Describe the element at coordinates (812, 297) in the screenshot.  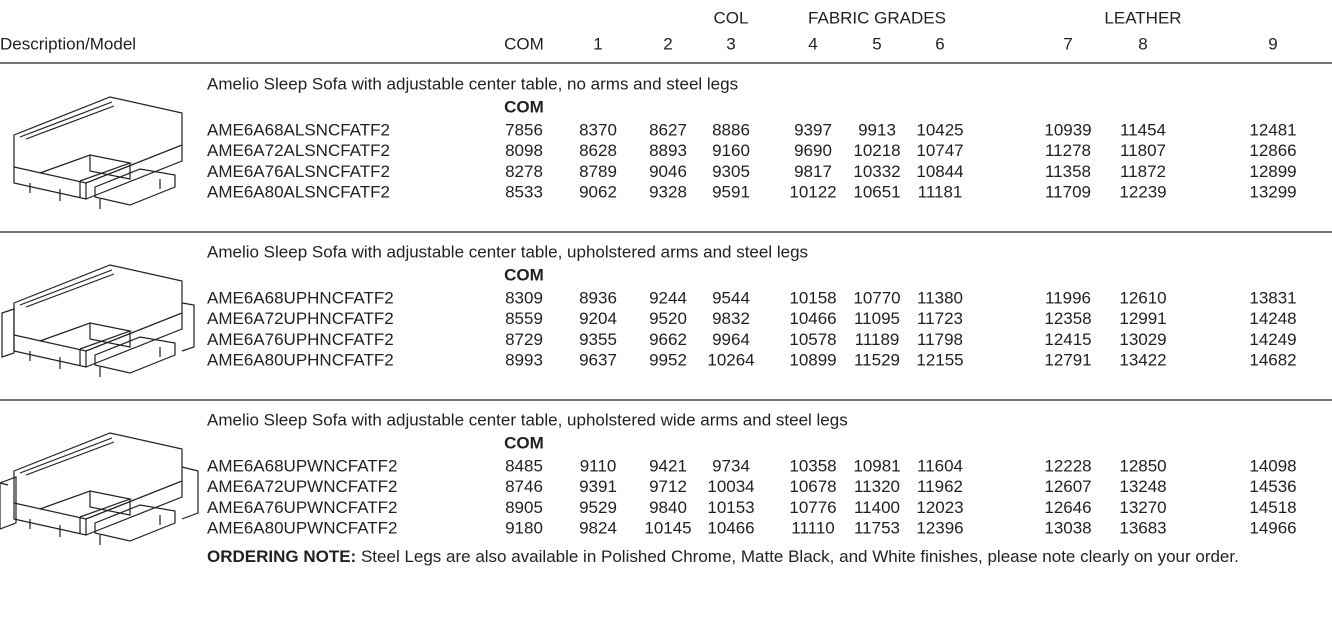
I see `price: 10158` at that location.